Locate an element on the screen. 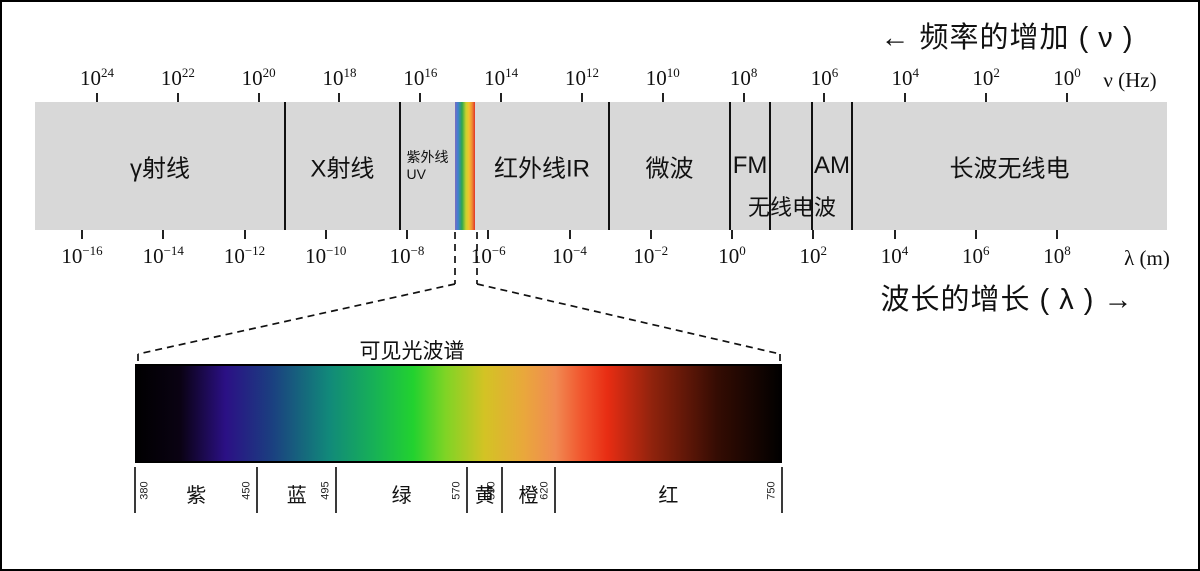  wavelength-tick-label: 10⁴ is located at coordinates (894, 255).